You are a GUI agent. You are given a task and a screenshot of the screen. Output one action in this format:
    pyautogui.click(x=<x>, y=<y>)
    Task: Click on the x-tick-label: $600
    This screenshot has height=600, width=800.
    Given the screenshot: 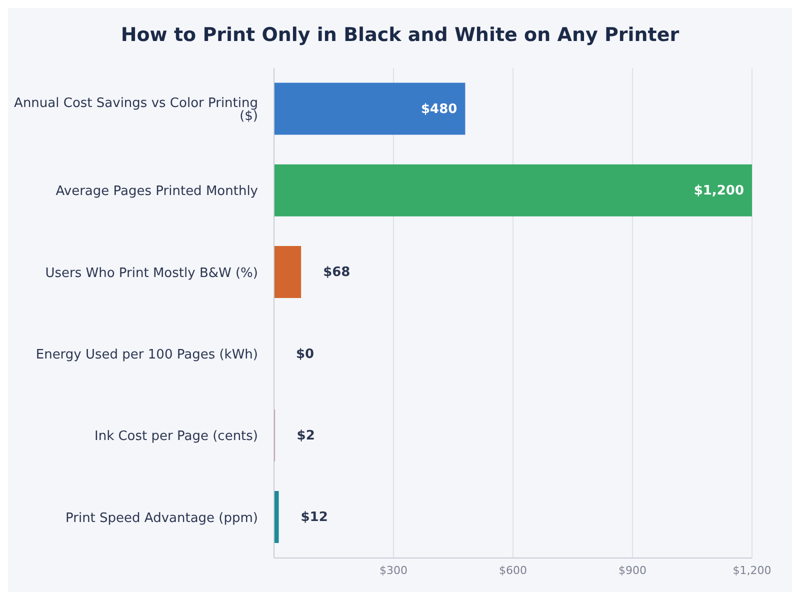 What is the action you would take?
    pyautogui.click(x=513, y=570)
    